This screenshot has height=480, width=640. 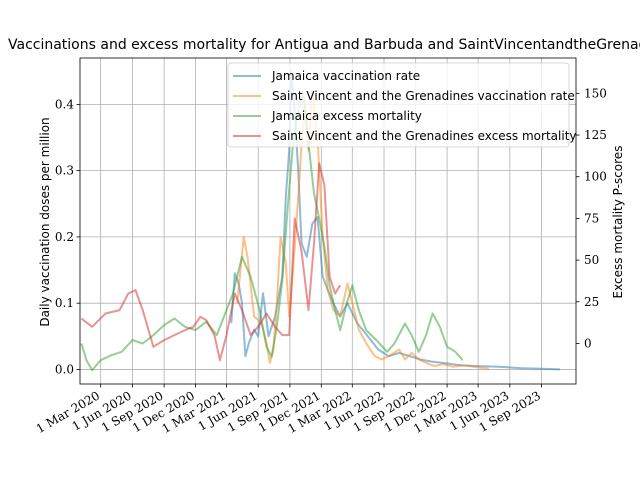 I want to click on y-right-tick-label: 150, so click(x=595, y=93).